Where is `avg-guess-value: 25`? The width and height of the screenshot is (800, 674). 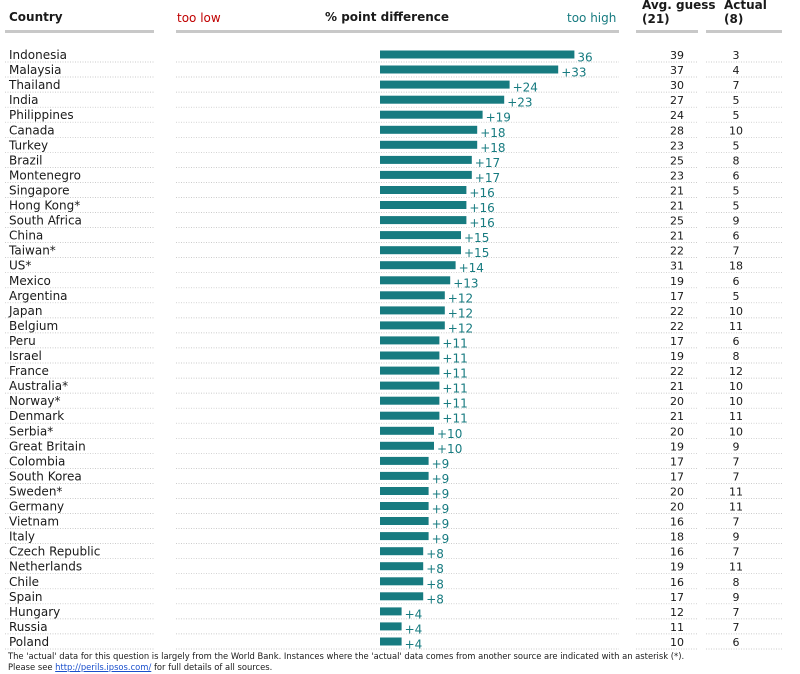 avg-guess-value: 25 is located at coordinates (677, 221).